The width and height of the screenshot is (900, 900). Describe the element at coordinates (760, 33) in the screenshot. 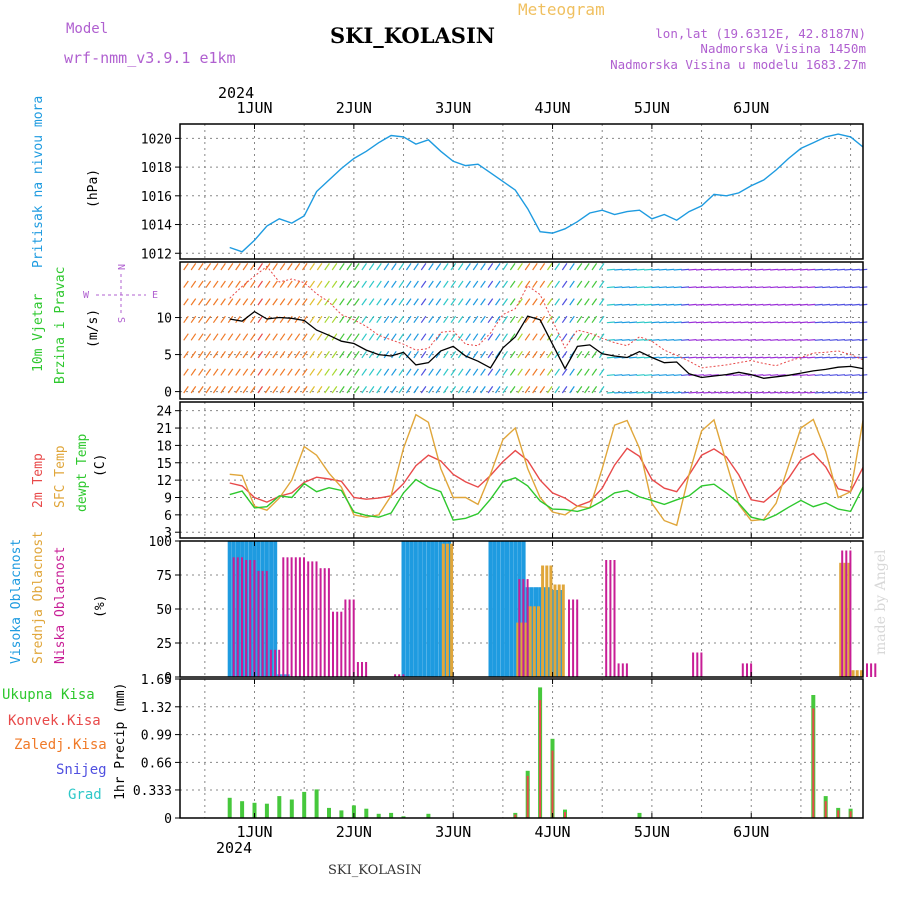

I see `lonlat-label: lon,lat (19.6312E, 42.8187N)` at that location.